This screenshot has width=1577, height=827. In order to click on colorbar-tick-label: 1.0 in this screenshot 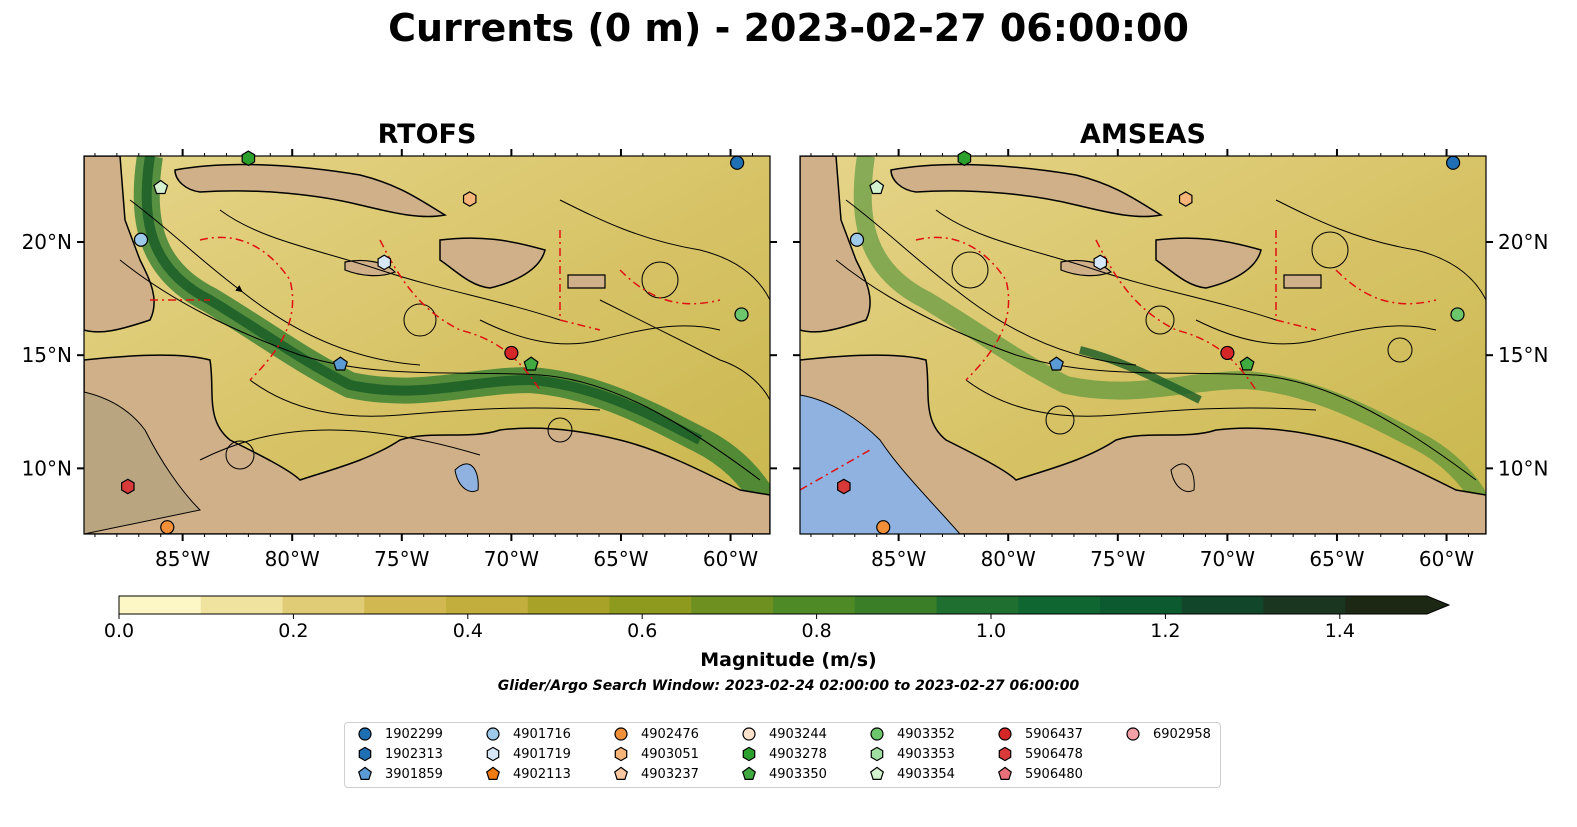, I will do `click(991, 630)`.